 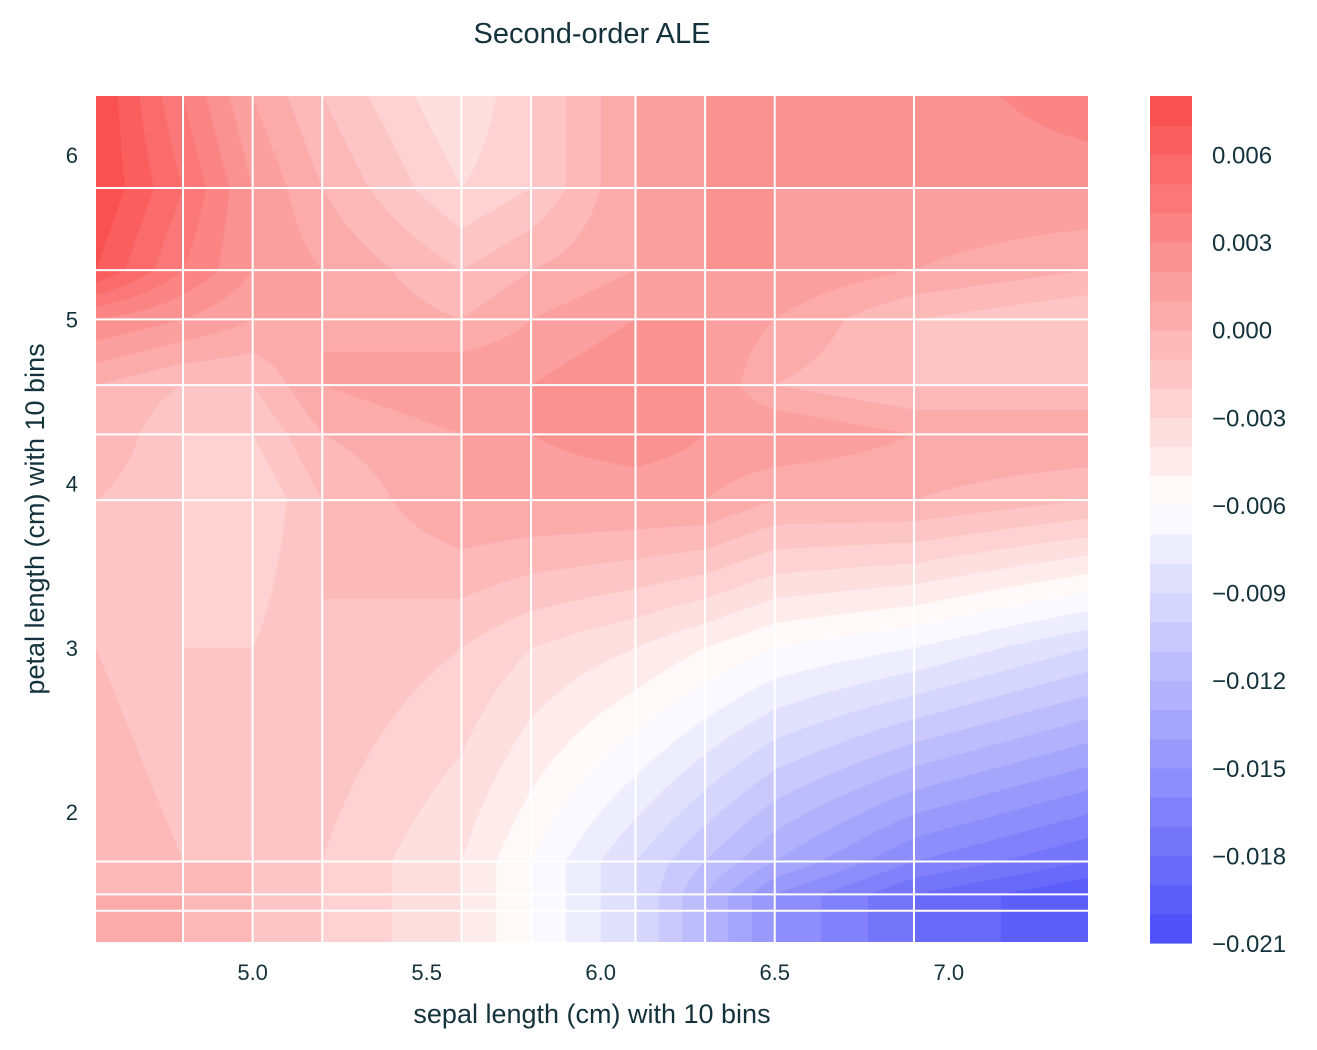 What do you see at coordinates (72, 484) in the screenshot?
I see `y-tick-label: 4` at bounding box center [72, 484].